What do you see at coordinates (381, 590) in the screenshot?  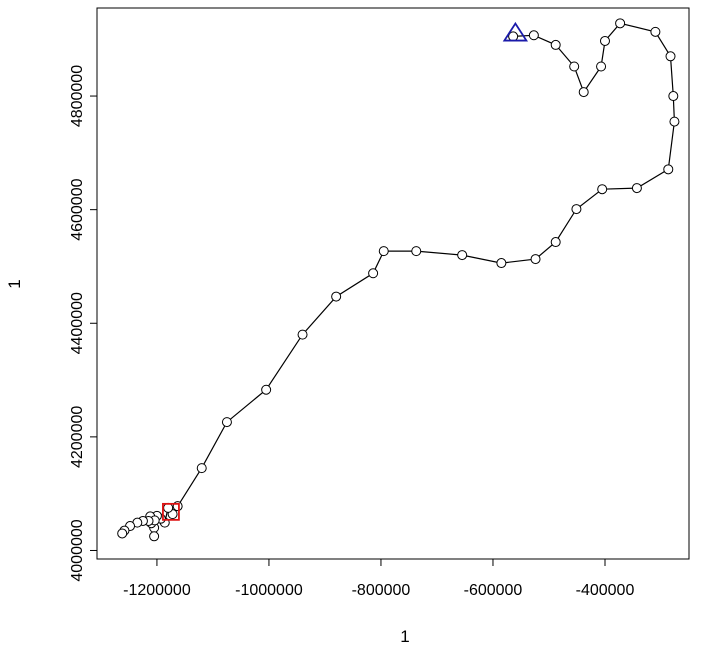 I see `x-tick-label: -800000` at bounding box center [381, 590].